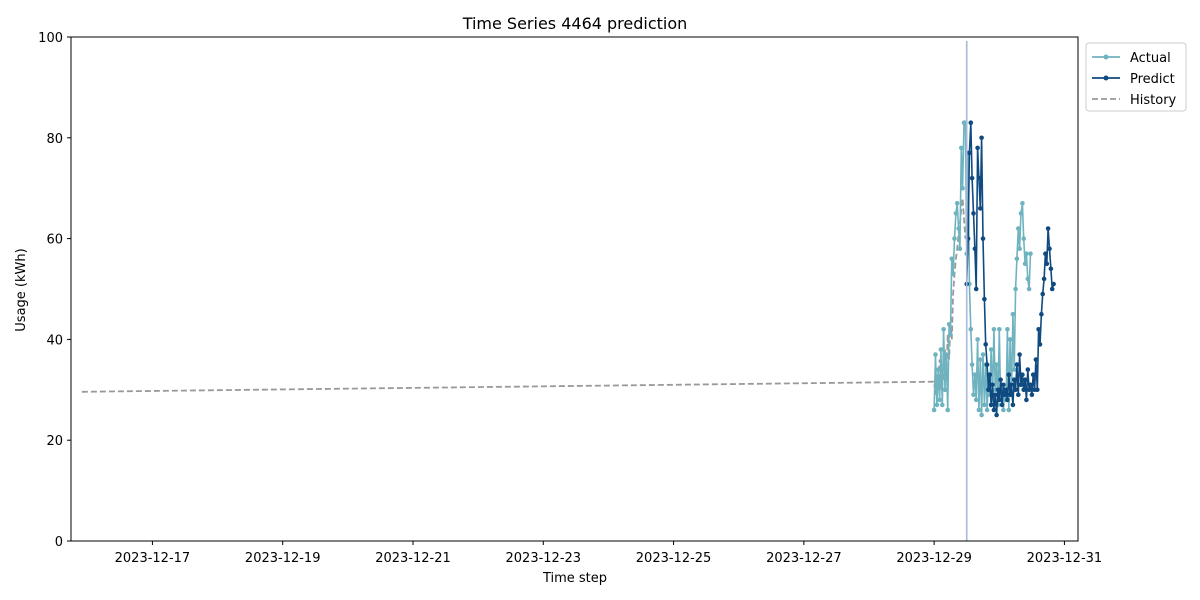  Describe the element at coordinates (1153, 100) in the screenshot. I see `legend-label: History` at that location.